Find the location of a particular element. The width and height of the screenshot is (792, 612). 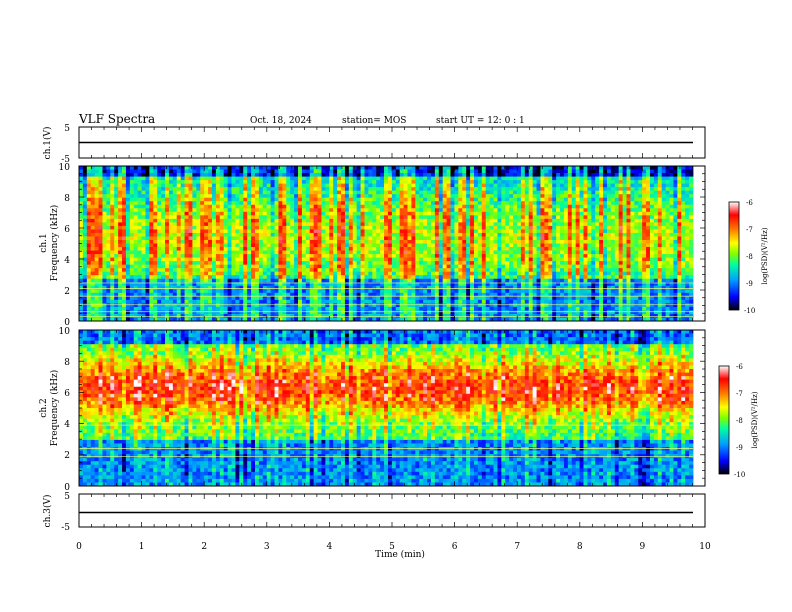

ch1-ytick-top: 5 is located at coordinates (67, 129).